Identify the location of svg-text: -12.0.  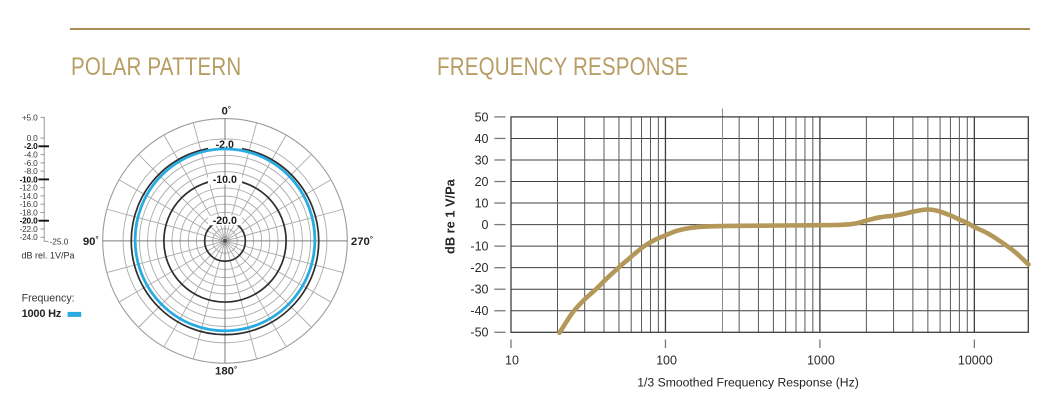
(29, 188).